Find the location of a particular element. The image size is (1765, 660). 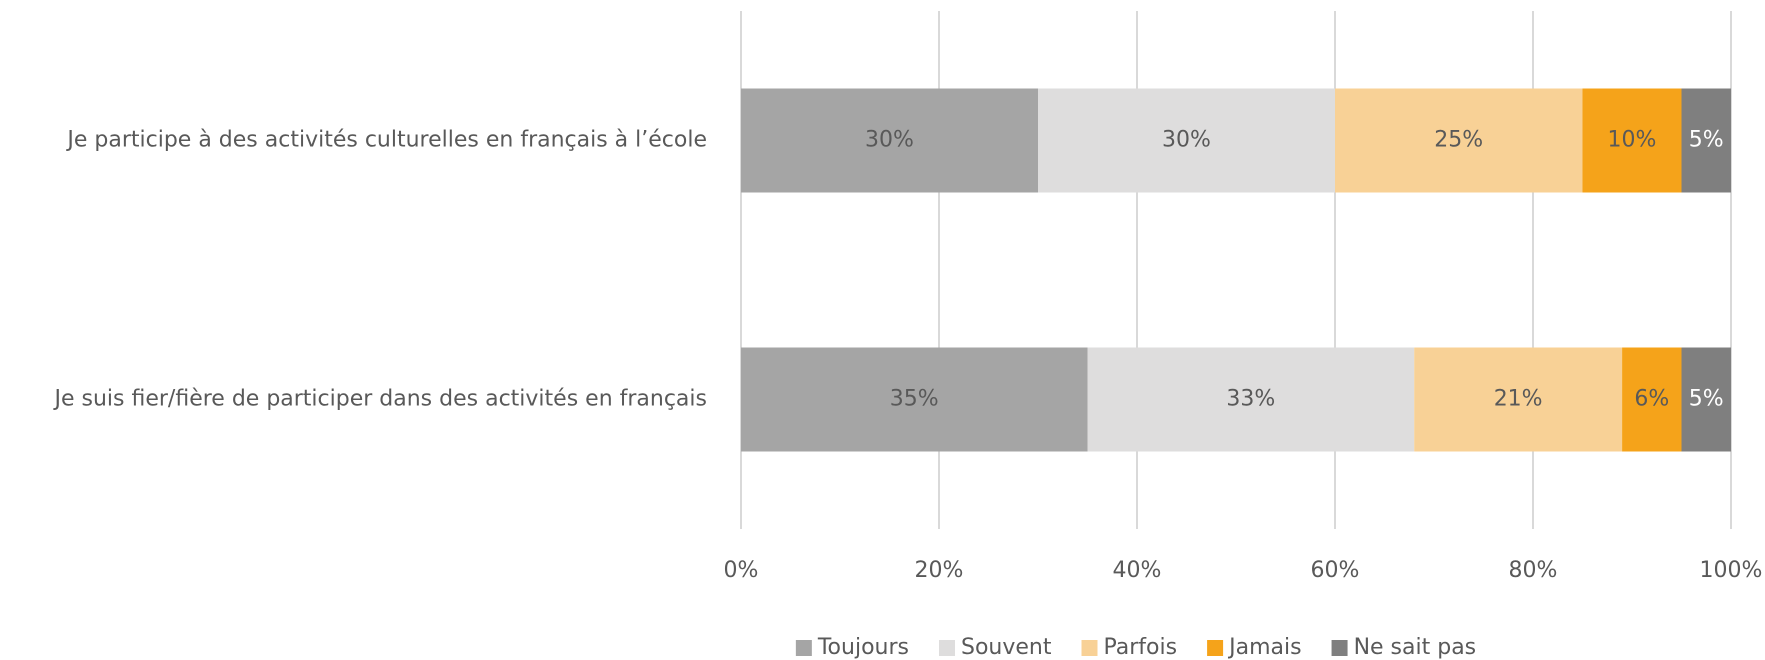

data-label: 35% is located at coordinates (914, 399).